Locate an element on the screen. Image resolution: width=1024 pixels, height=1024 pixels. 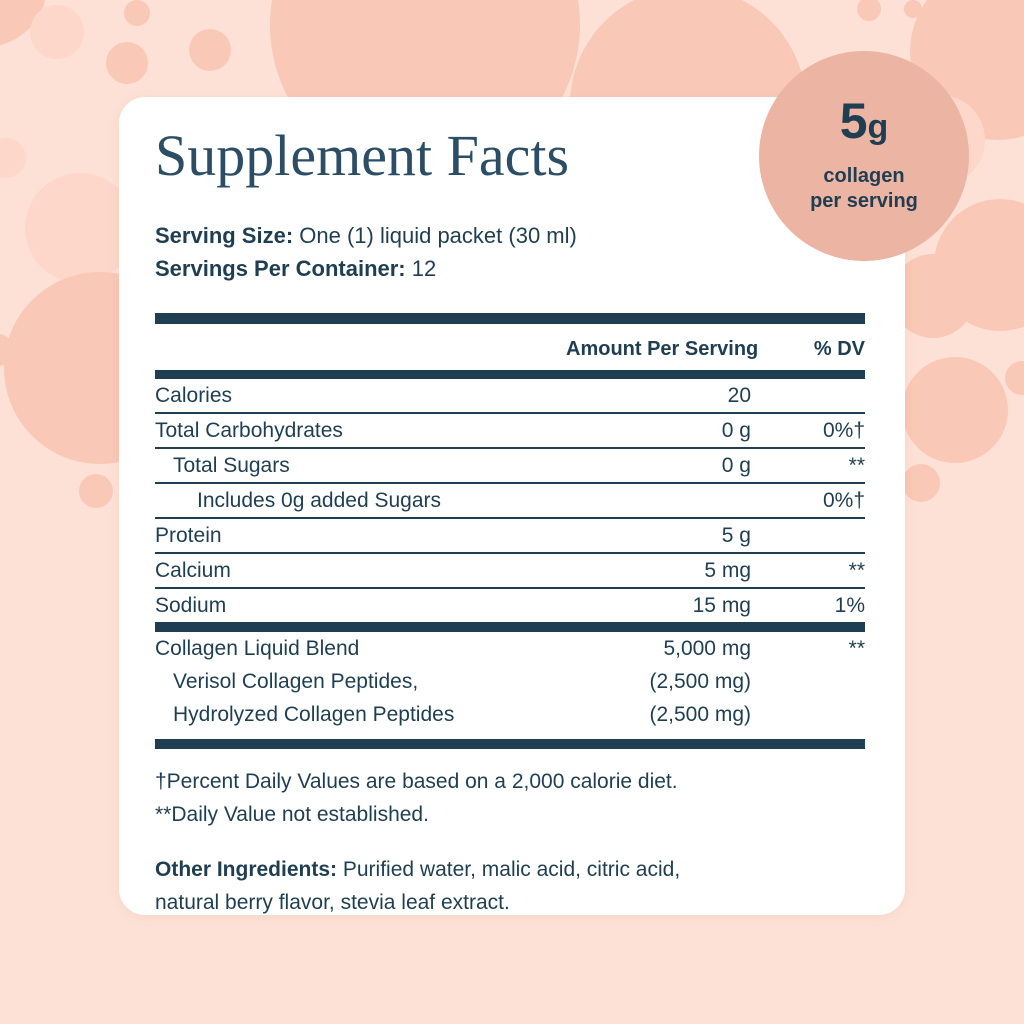
nutrient-name: Total Carbohydrates is located at coordinates (249, 430).